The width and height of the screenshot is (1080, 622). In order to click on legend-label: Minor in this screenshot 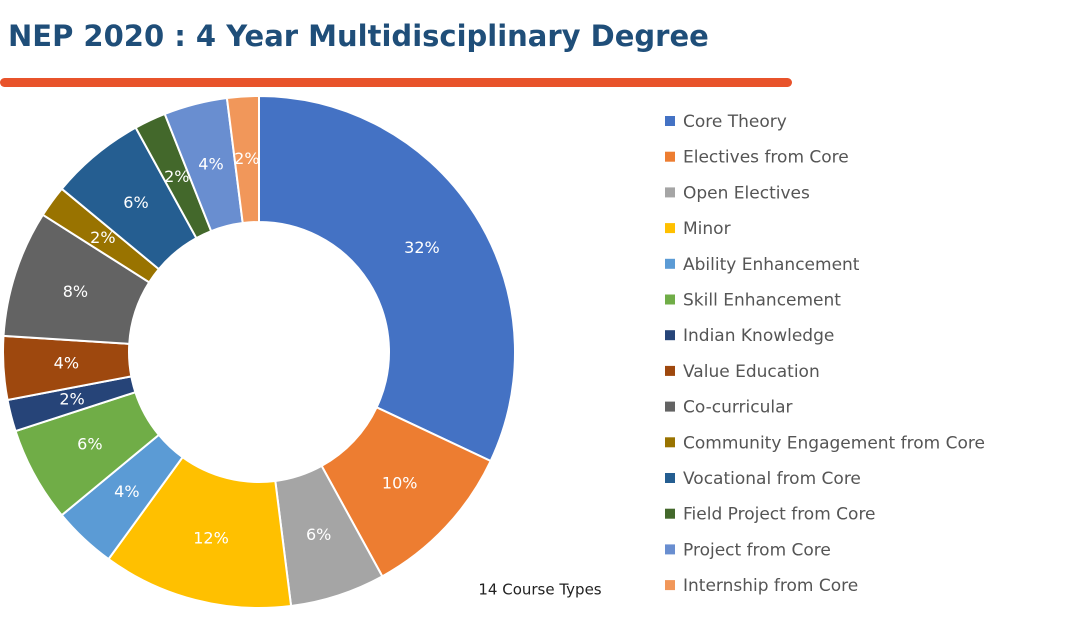, I will do `click(707, 229)`.